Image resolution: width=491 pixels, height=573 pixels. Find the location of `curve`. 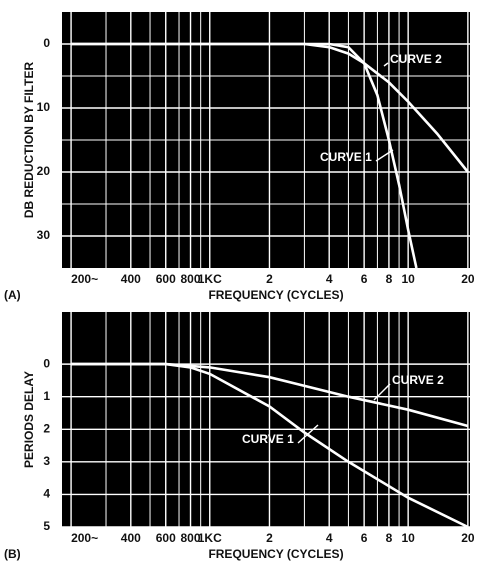

curve is located at coordinates (270, 395).